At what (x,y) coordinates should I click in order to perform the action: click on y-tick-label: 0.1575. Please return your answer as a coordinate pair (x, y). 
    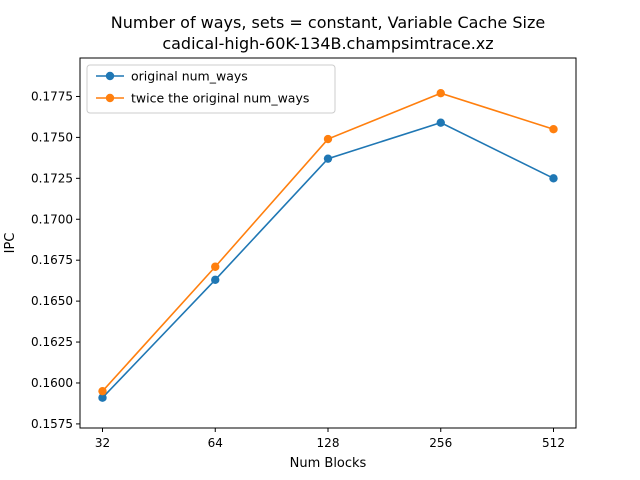
    Looking at the image, I should click on (52, 424).